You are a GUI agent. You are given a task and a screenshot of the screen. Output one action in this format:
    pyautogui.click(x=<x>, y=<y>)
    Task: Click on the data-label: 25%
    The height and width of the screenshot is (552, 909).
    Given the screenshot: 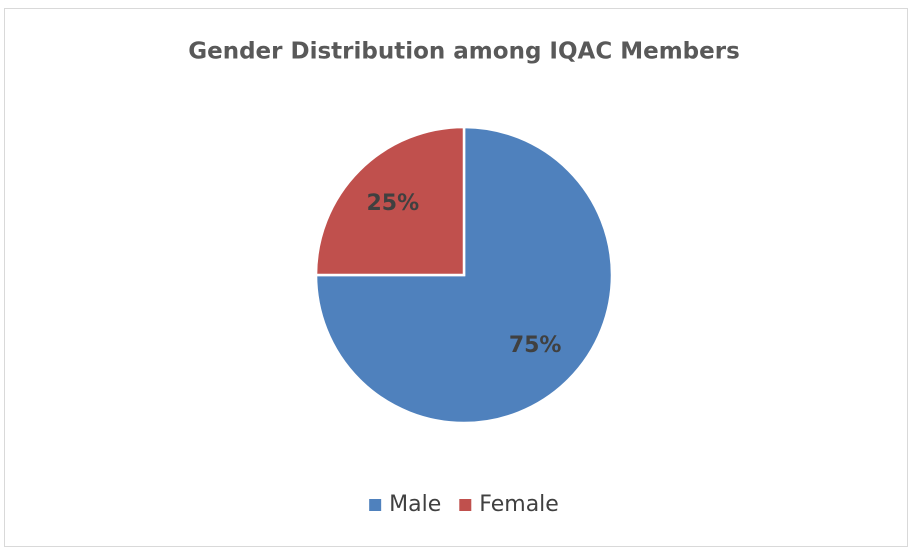 What is the action you would take?
    pyautogui.click(x=393, y=203)
    